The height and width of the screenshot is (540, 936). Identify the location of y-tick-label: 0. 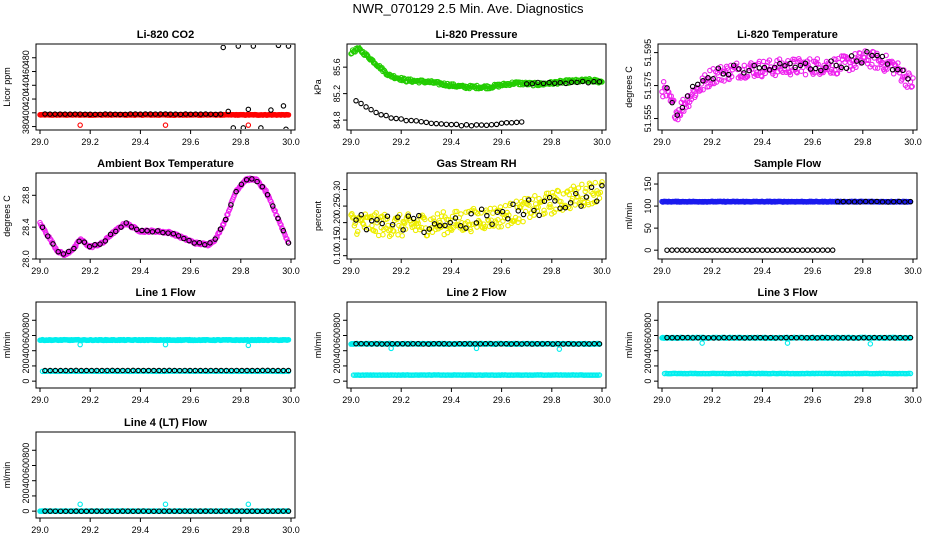
(648, 381).